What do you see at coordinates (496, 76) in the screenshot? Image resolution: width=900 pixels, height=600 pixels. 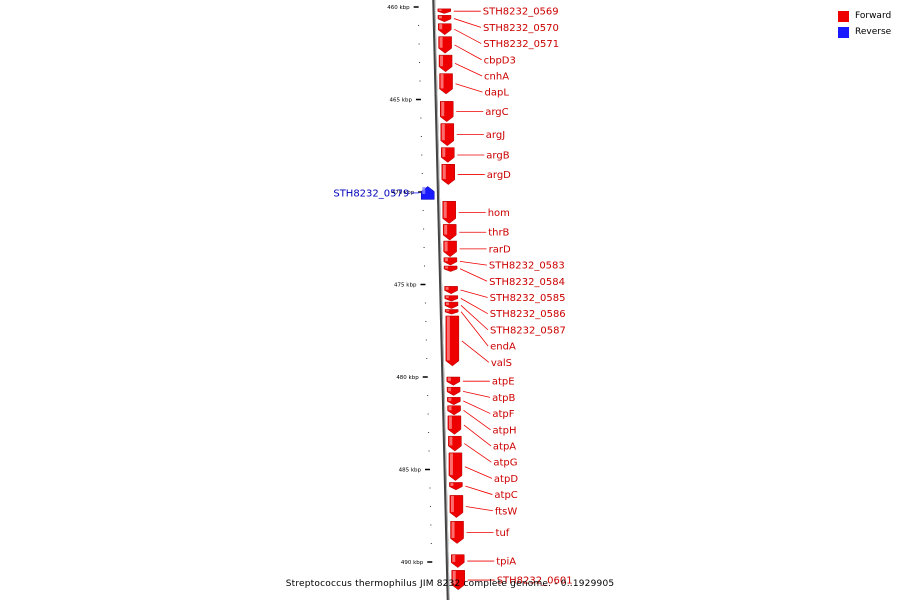 I see `gene-label: cnhA` at bounding box center [496, 76].